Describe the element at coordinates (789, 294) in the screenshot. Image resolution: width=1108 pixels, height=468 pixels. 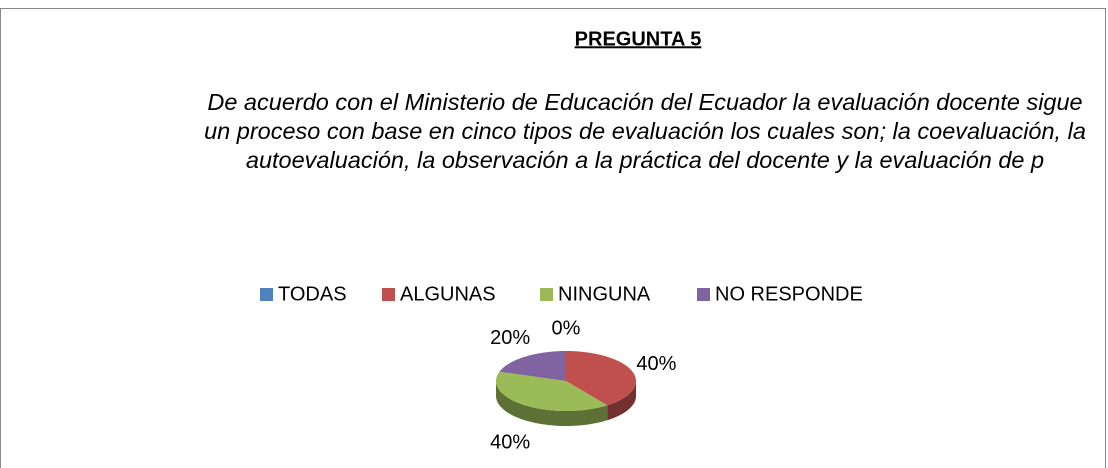
I see `legend-label: NO RESPONDE` at that location.